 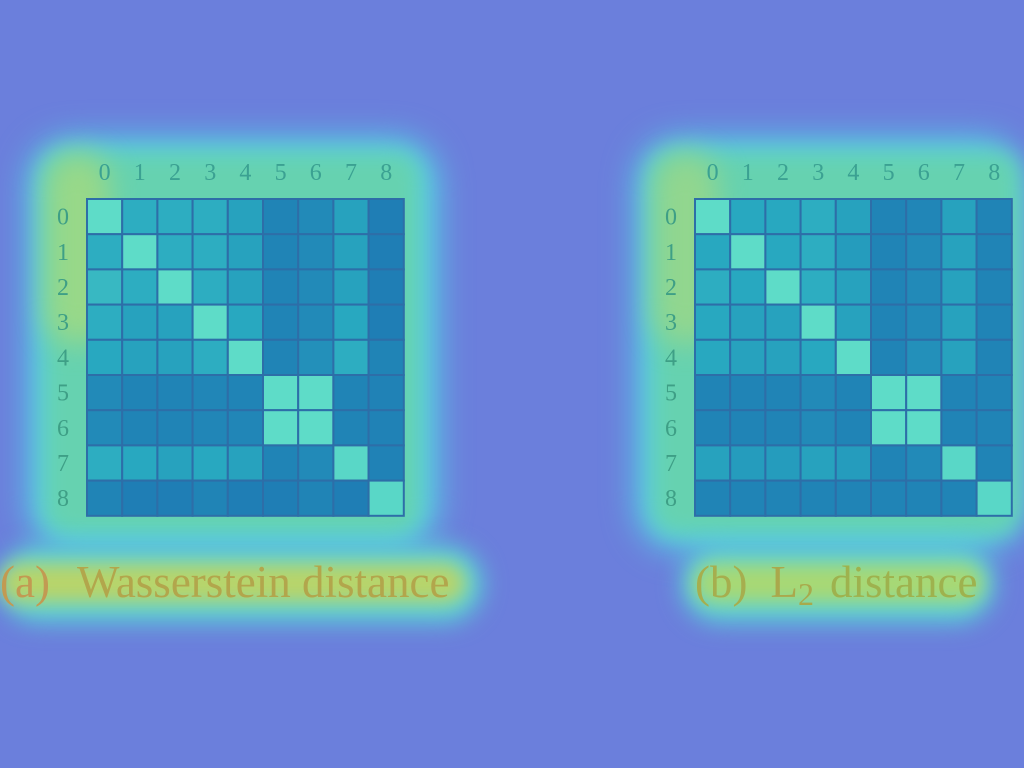 I want to click on heatmap-b-cell-r4-c4, so click(x=853, y=357).